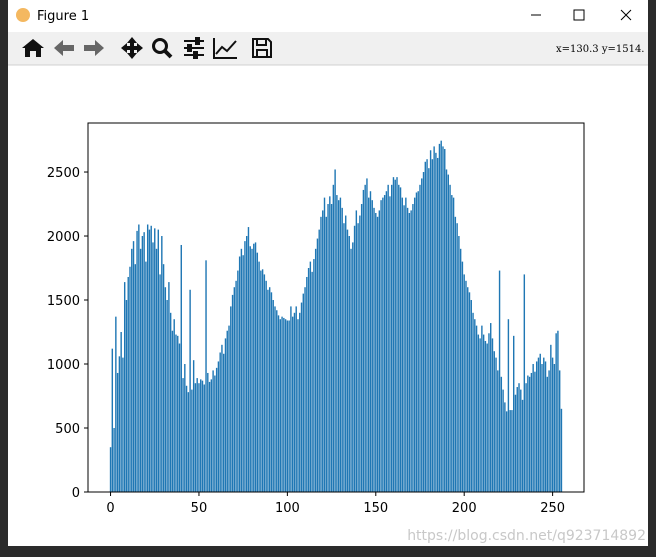 The width and height of the screenshot is (656, 557). Describe the element at coordinates (64, 48) in the screenshot. I see `back-button` at that location.